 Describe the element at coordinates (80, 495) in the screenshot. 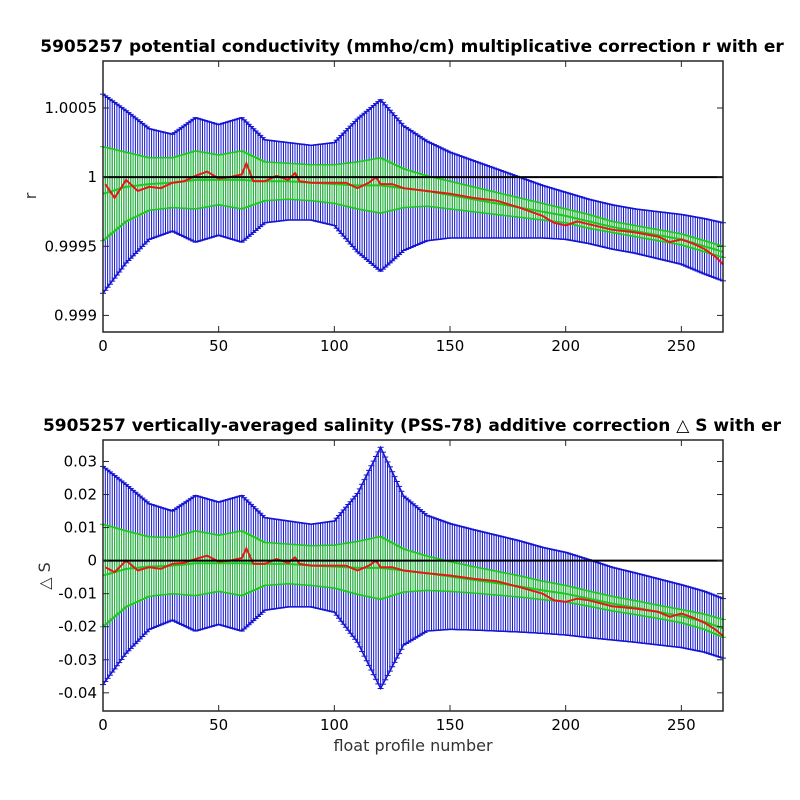

I see `y-tick-label: 0.02` at that location.